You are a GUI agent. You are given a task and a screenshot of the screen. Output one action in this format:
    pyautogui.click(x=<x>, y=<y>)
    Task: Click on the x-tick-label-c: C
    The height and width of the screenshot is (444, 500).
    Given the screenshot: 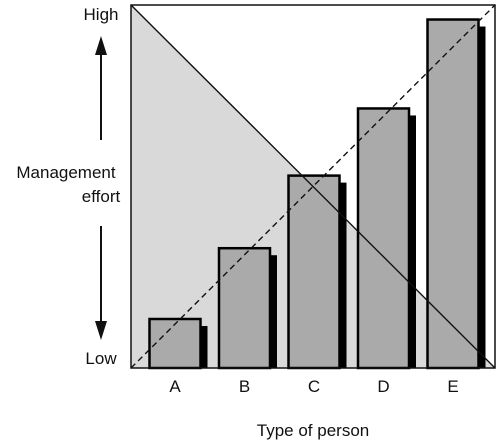 What is the action you would take?
    pyautogui.click(x=314, y=386)
    